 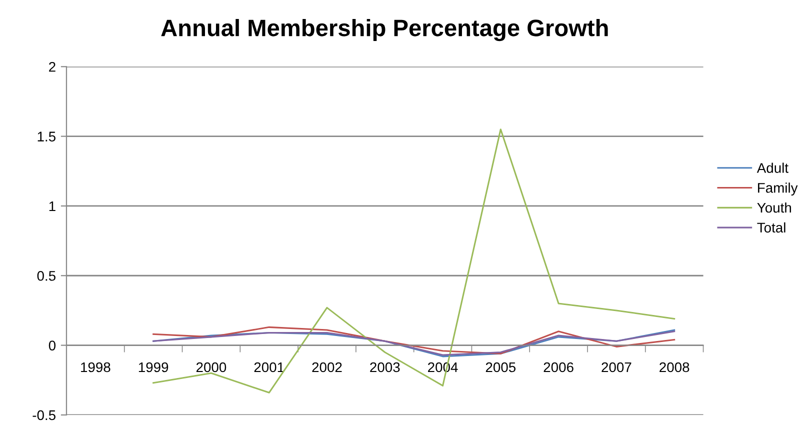 I want to click on x-tick-label: 2003, so click(x=385, y=367).